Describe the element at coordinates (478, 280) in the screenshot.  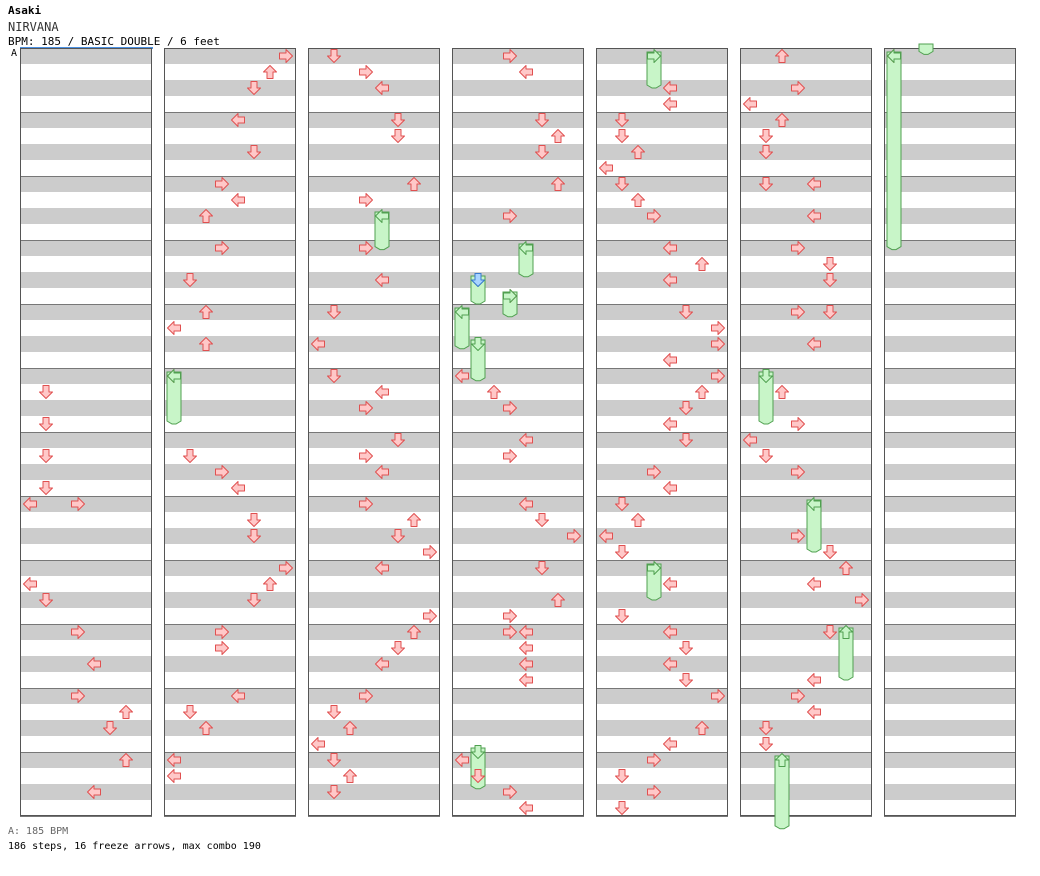
I see `shock-arrow` at that location.